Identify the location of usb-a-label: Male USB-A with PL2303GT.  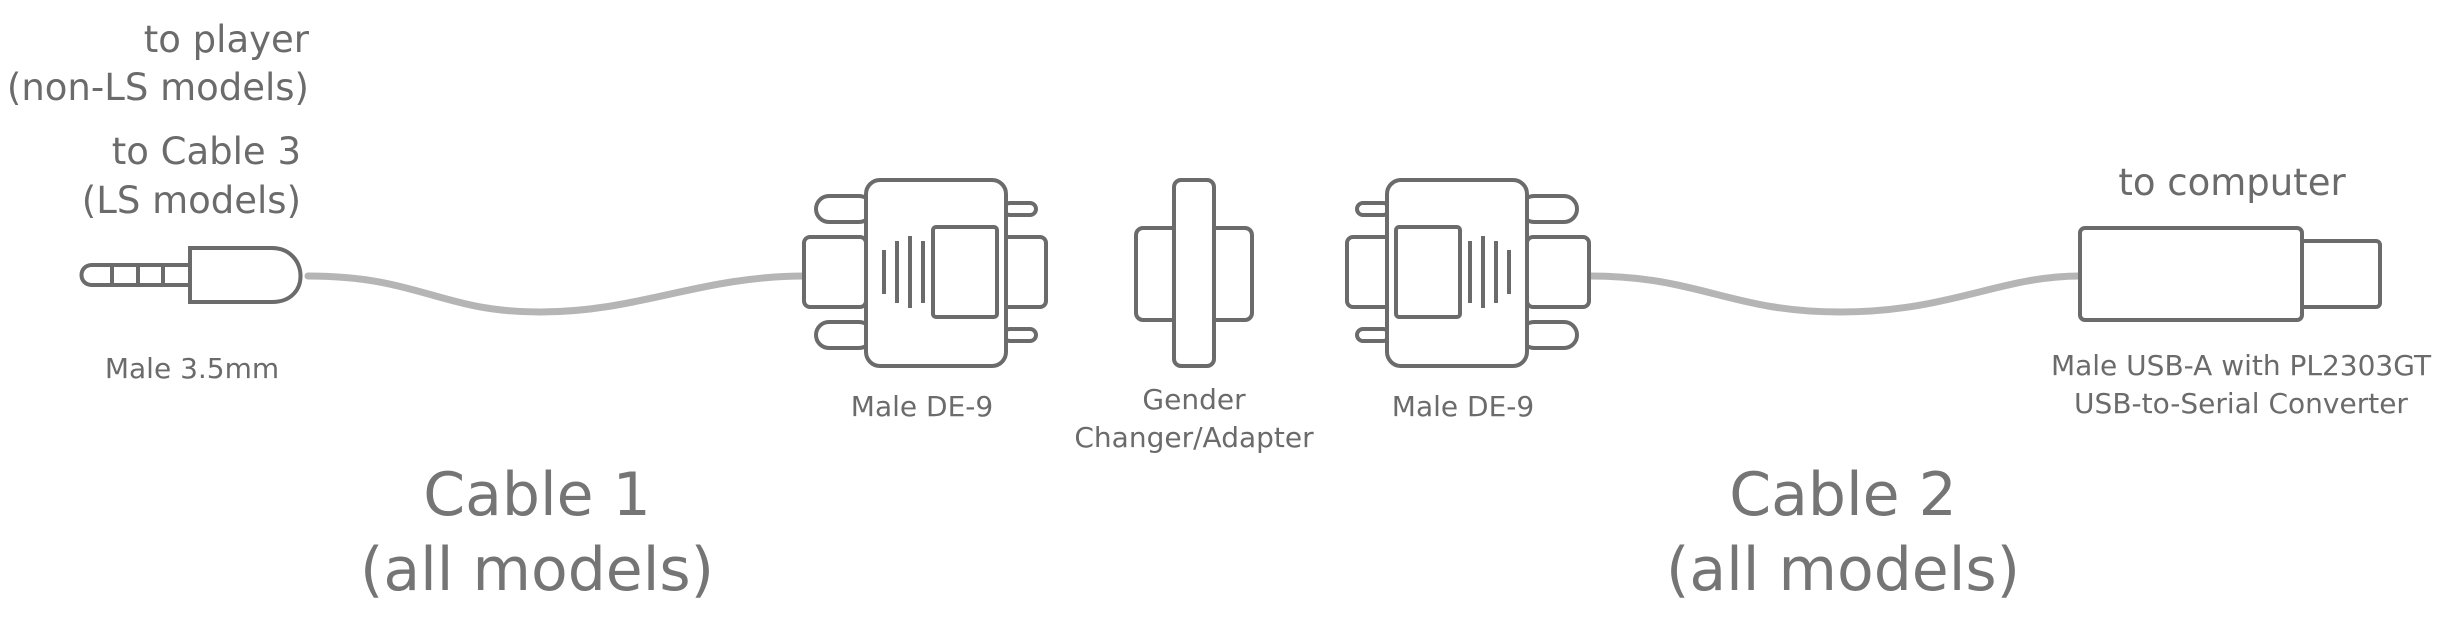
(2241, 365).